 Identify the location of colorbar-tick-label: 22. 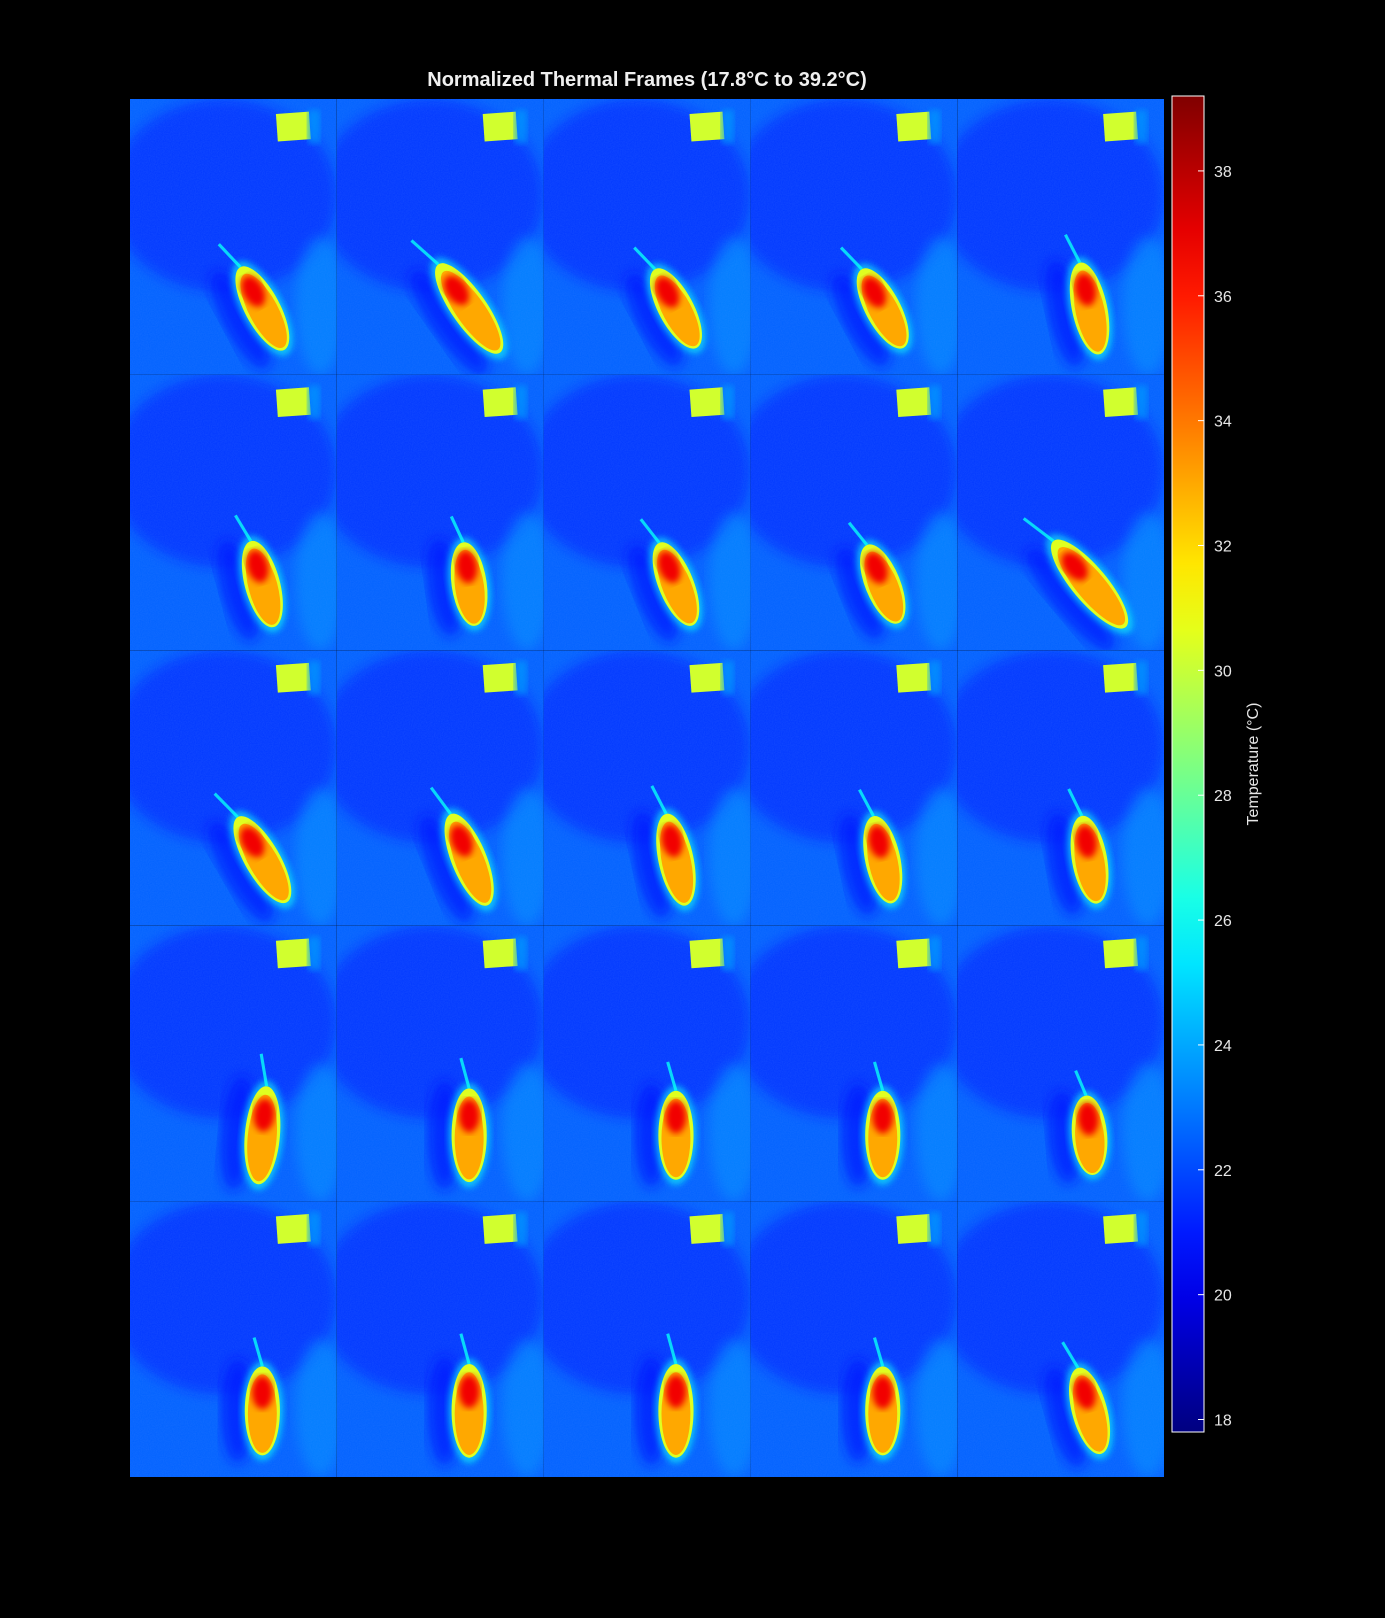
(1223, 1171).